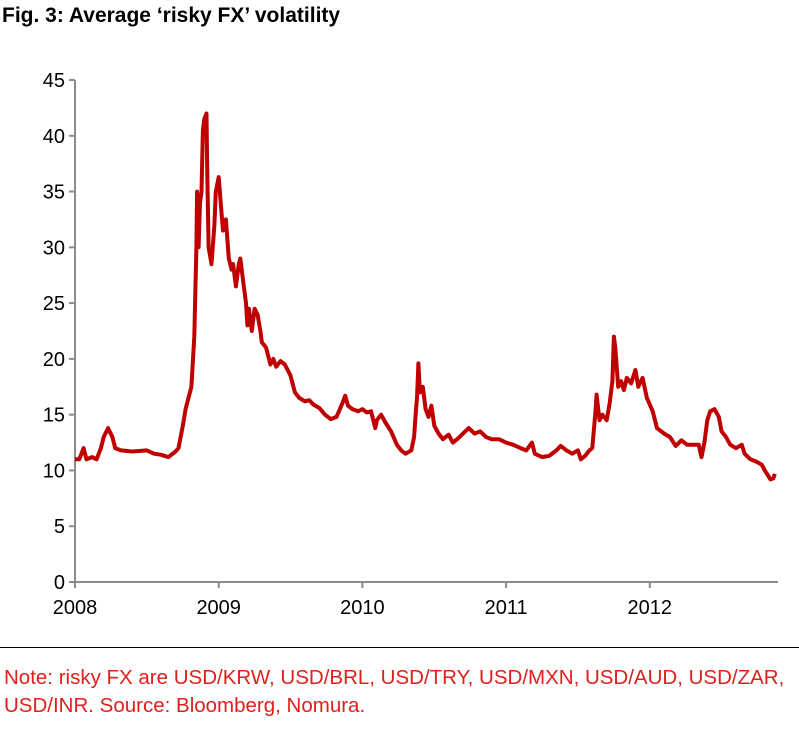 This screenshot has height=735, width=799. What do you see at coordinates (218, 608) in the screenshot?
I see `x-tick-label: 2009` at bounding box center [218, 608].